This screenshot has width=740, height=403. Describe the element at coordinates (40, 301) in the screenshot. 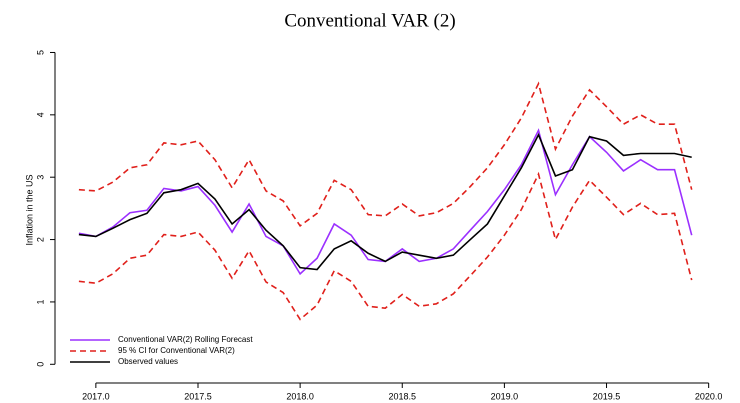

I see `y-tick-label: 1` at that location.